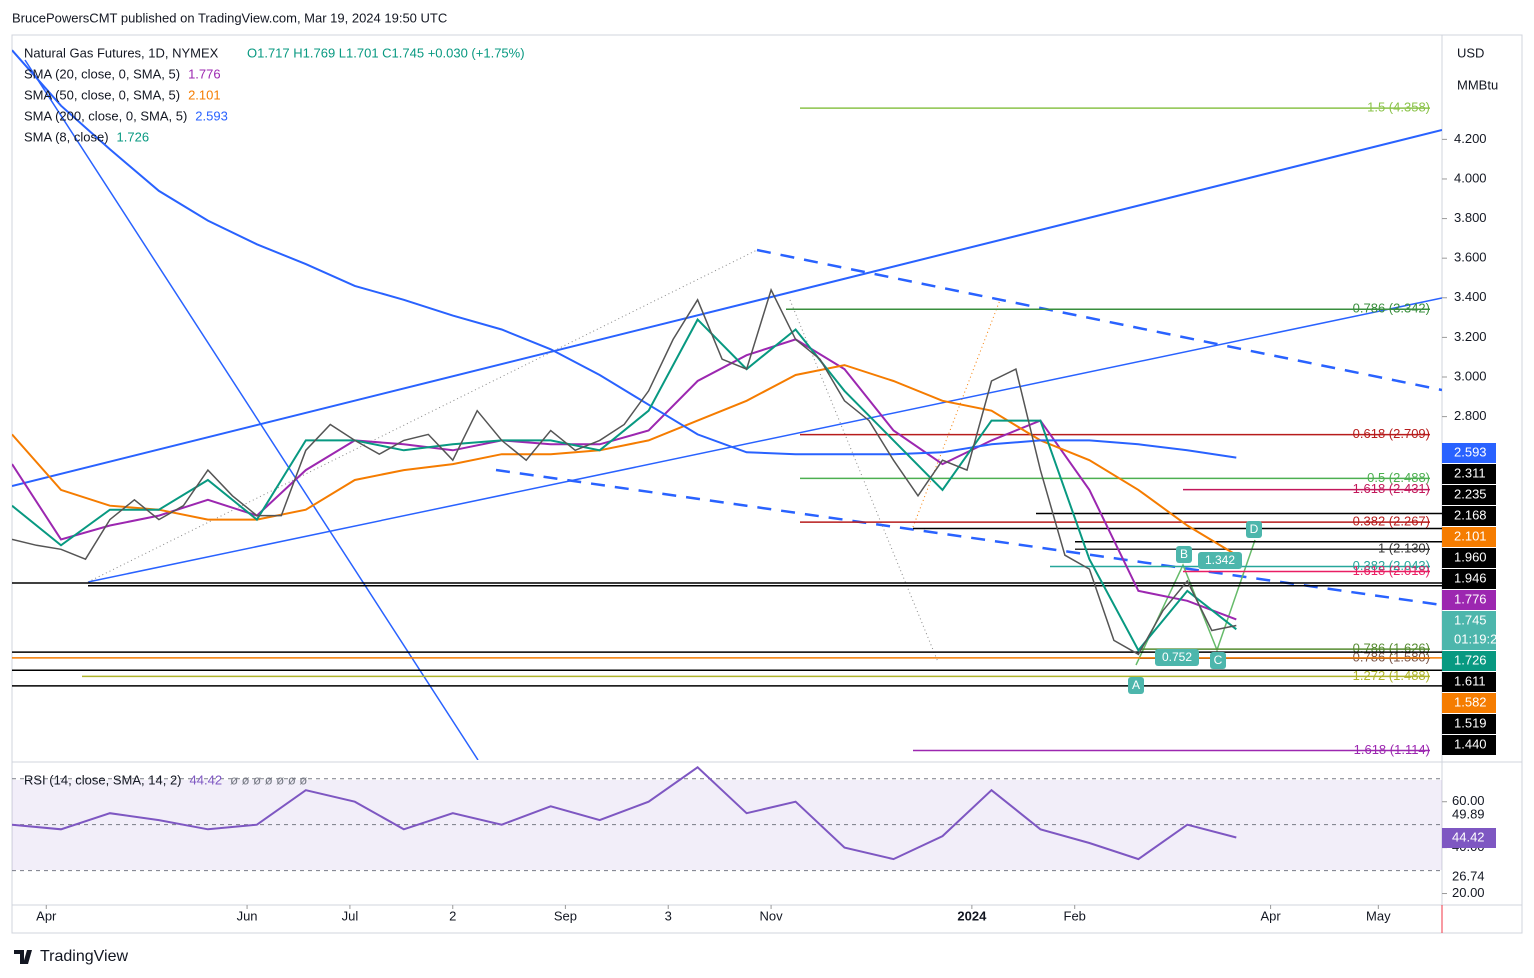 Image resolution: width=1534 pixels, height=978 pixels. I want to click on rsi-badge-label: 44.42, so click(1468, 836).